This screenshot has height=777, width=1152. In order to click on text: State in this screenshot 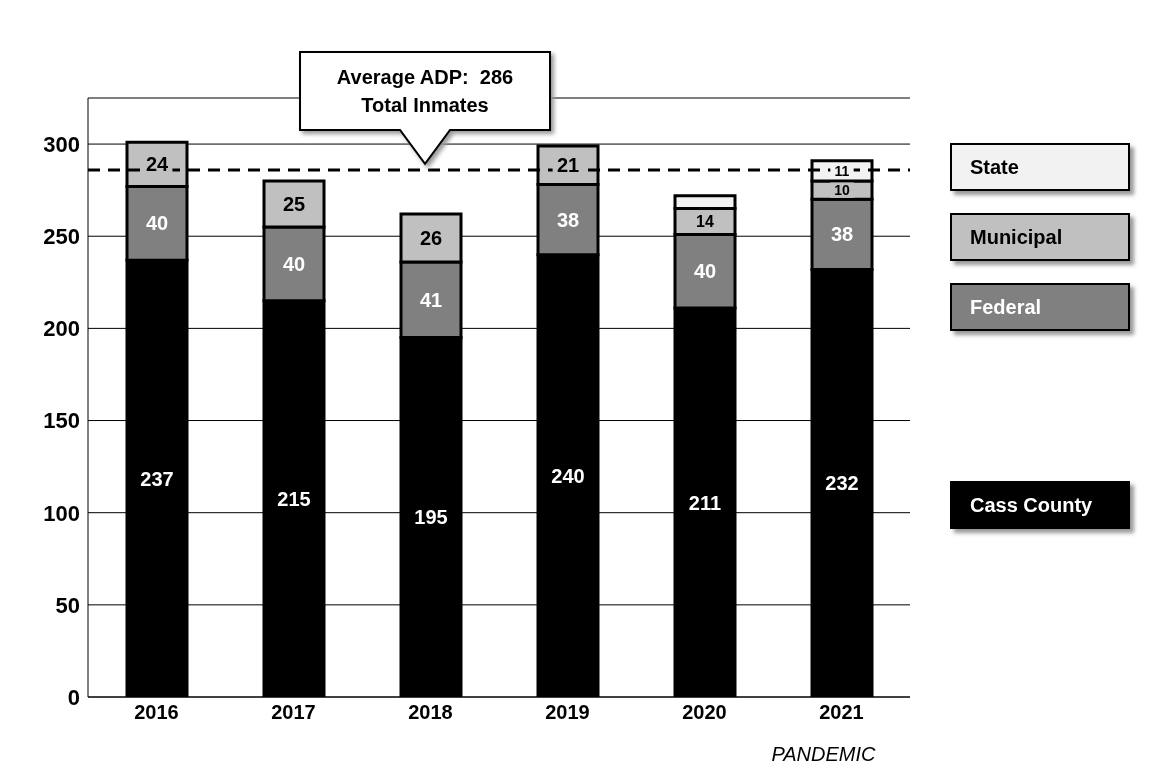, I will do `click(1040, 167)`.